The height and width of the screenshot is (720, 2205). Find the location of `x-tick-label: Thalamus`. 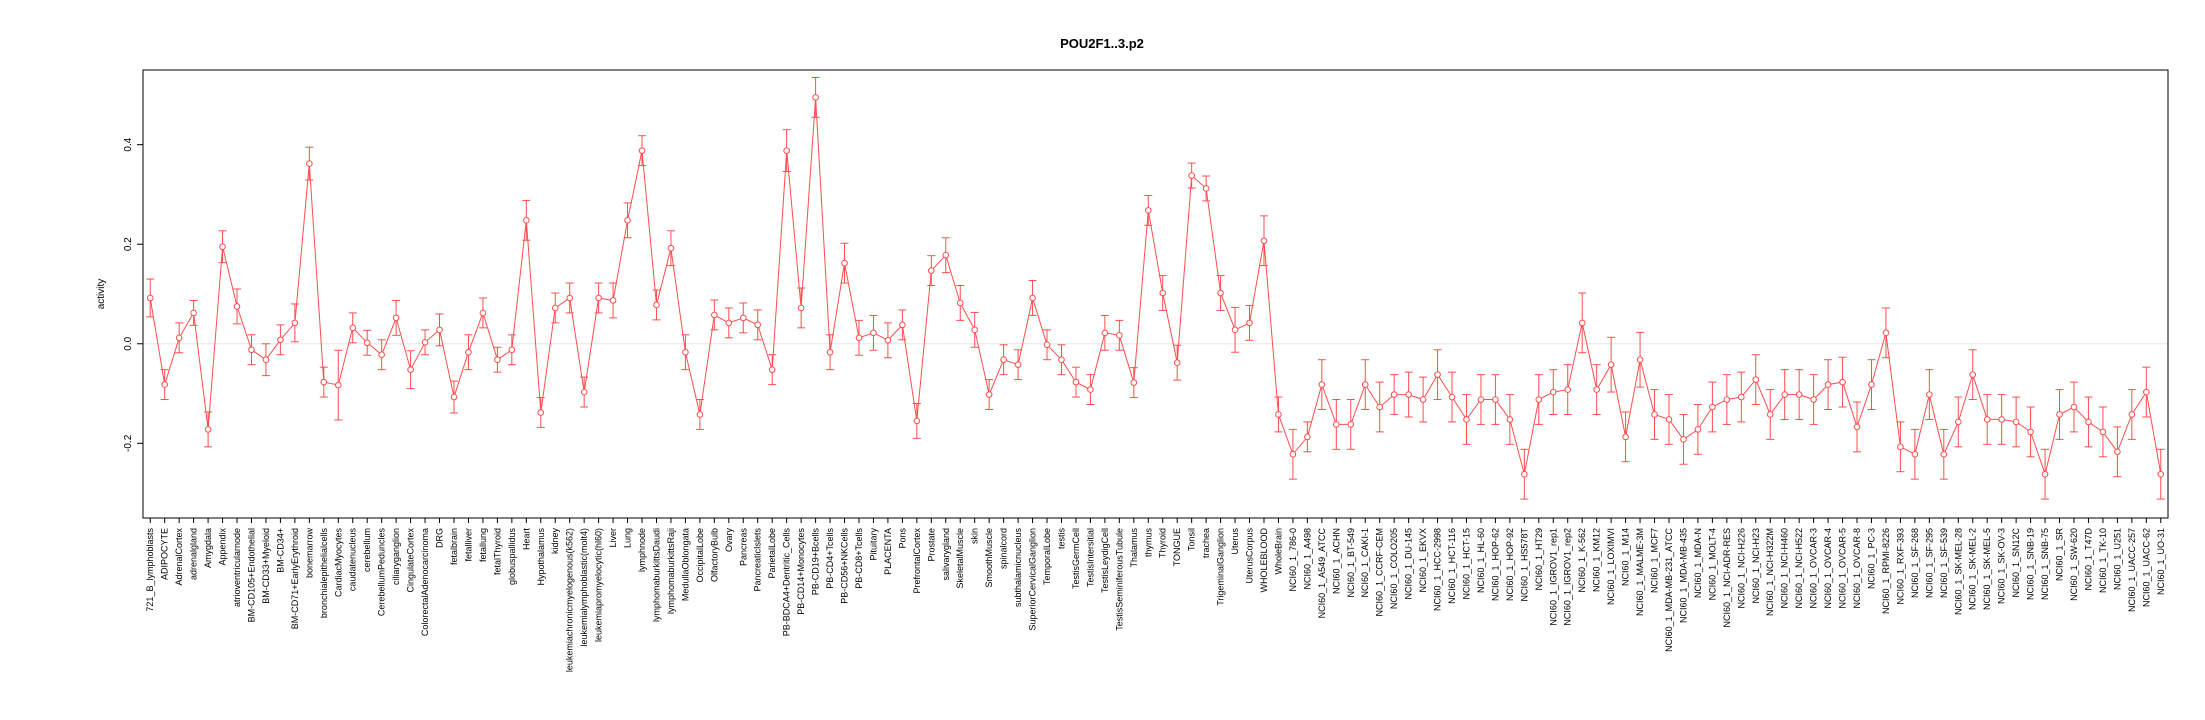

x-tick-label: Thalamus is located at coordinates (1134, 548).